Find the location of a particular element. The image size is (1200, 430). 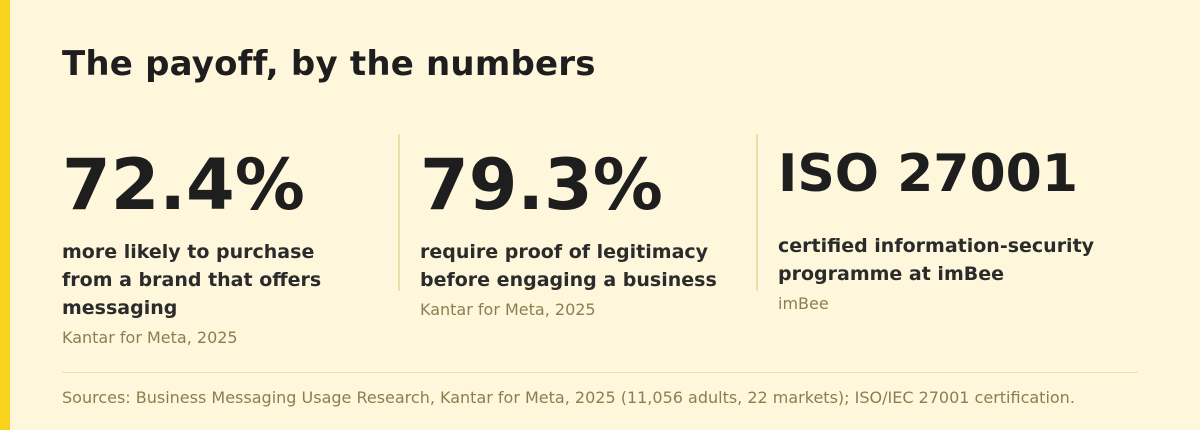

stat-source: imBee is located at coordinates (803, 303).